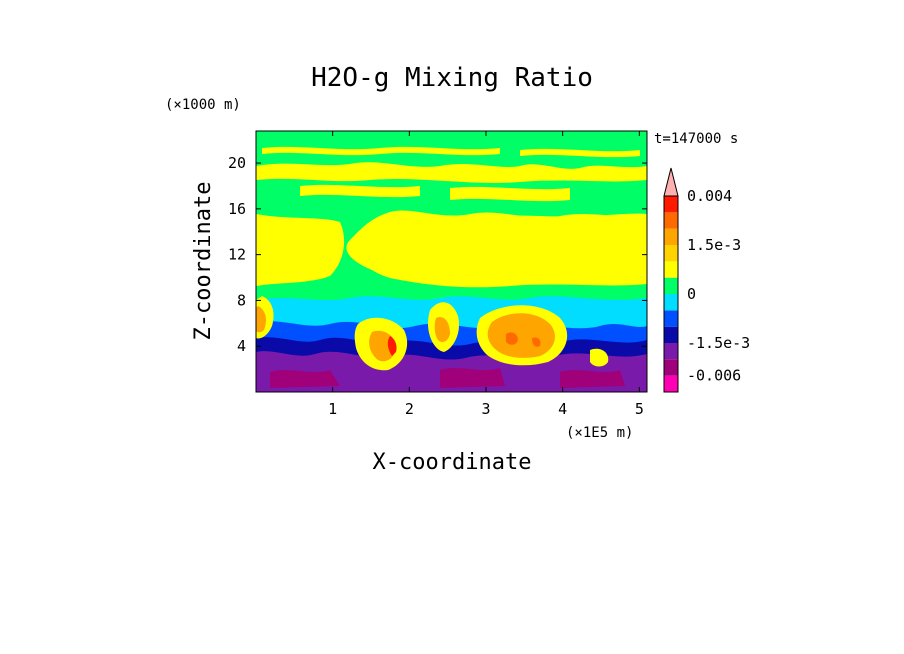  What do you see at coordinates (203, 261) in the screenshot?
I see `y-axis-label: Z-coordinate` at bounding box center [203, 261].